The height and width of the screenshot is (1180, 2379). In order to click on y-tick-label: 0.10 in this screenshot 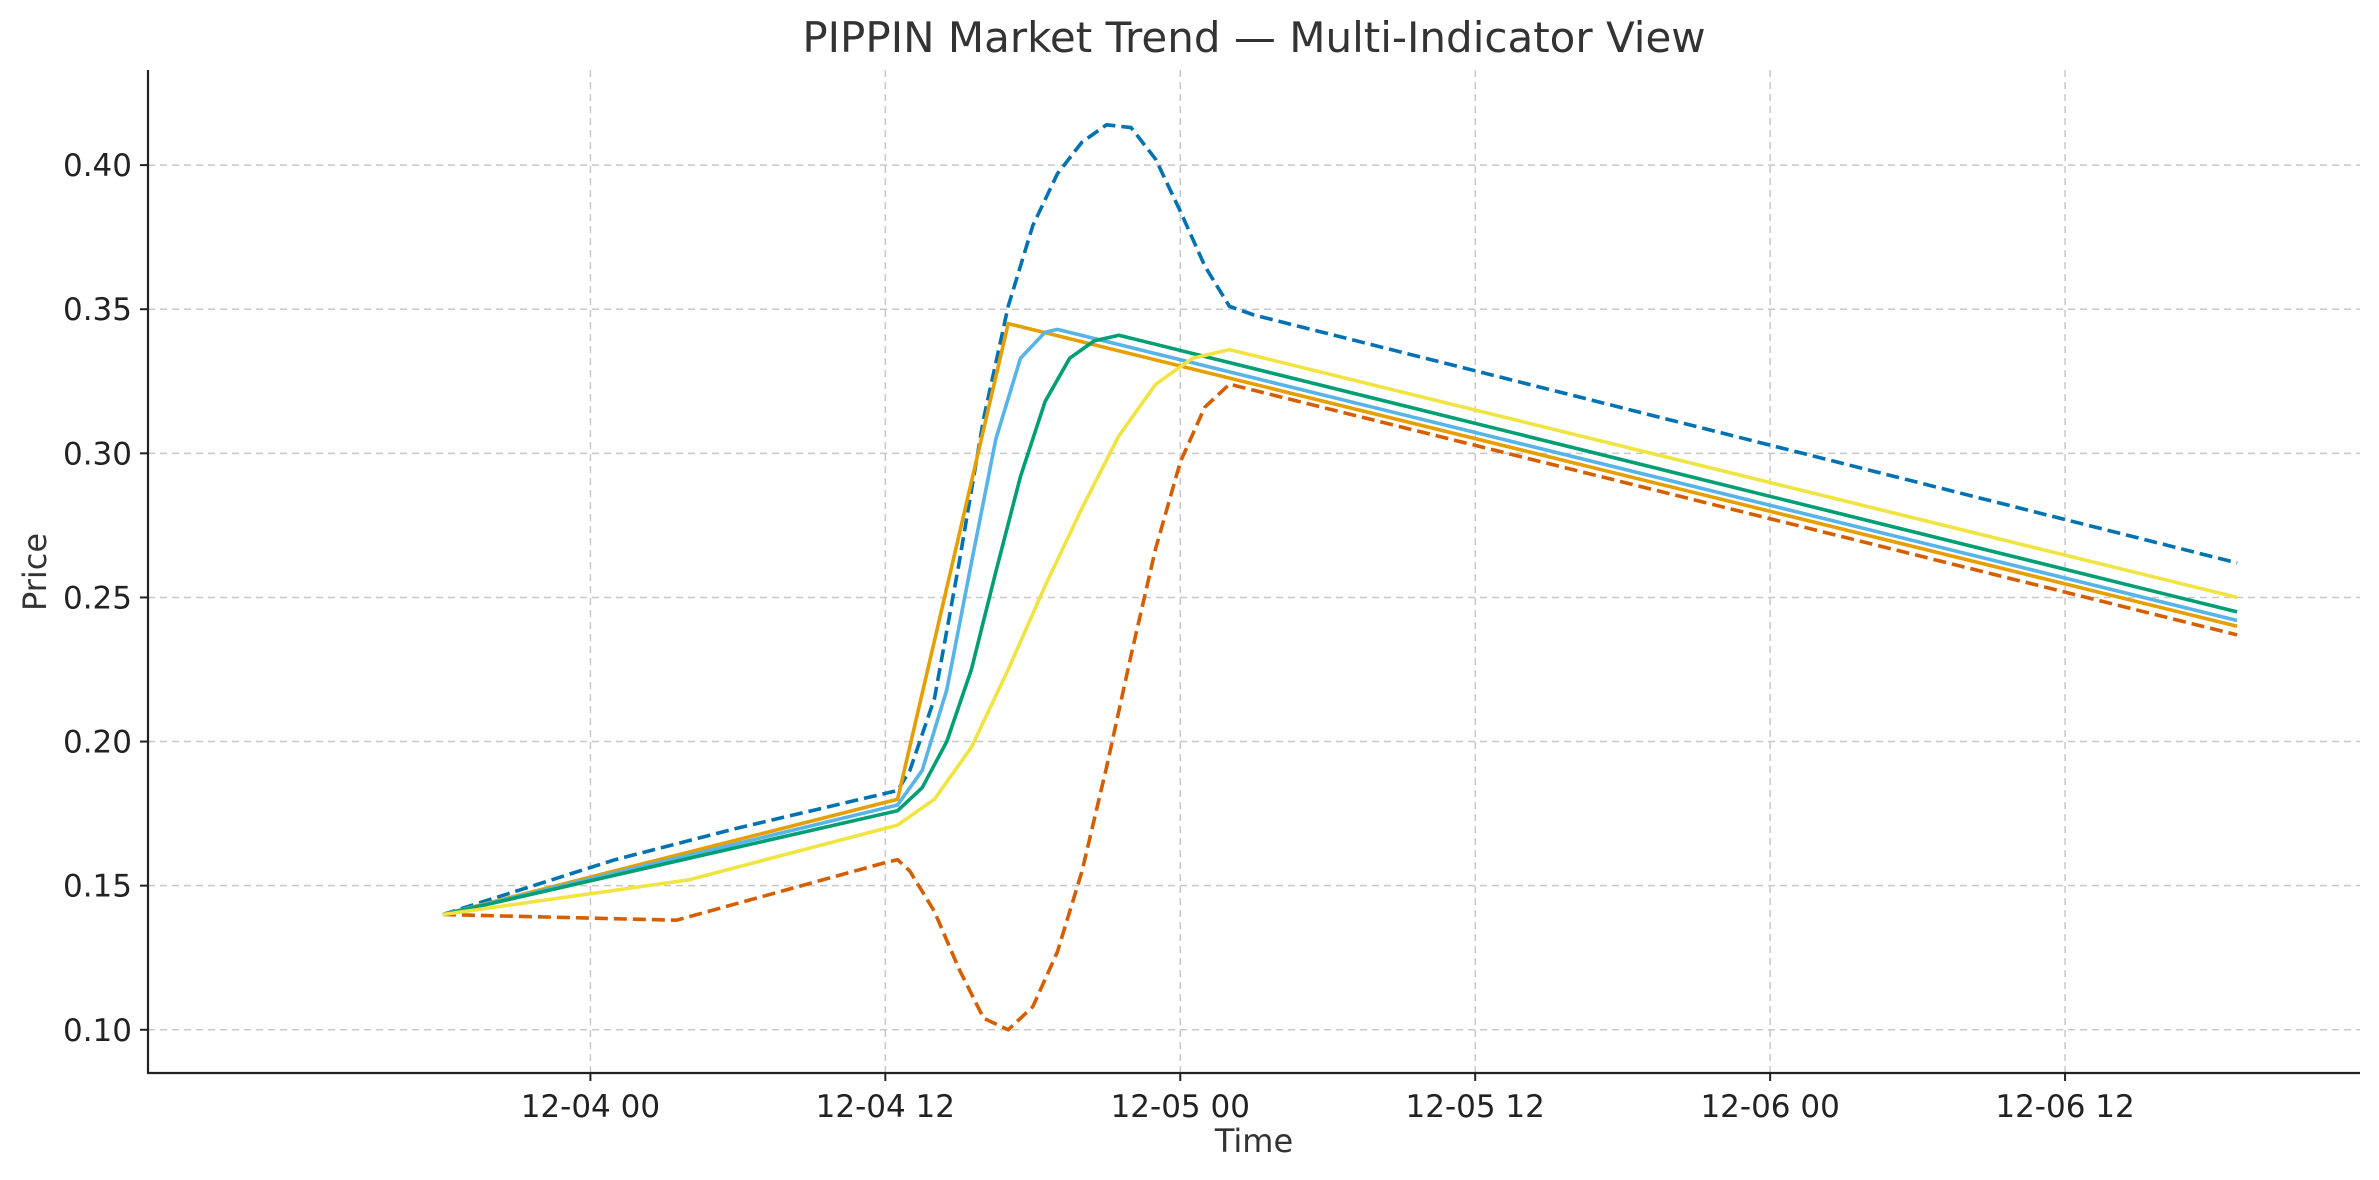, I will do `click(97, 1031)`.